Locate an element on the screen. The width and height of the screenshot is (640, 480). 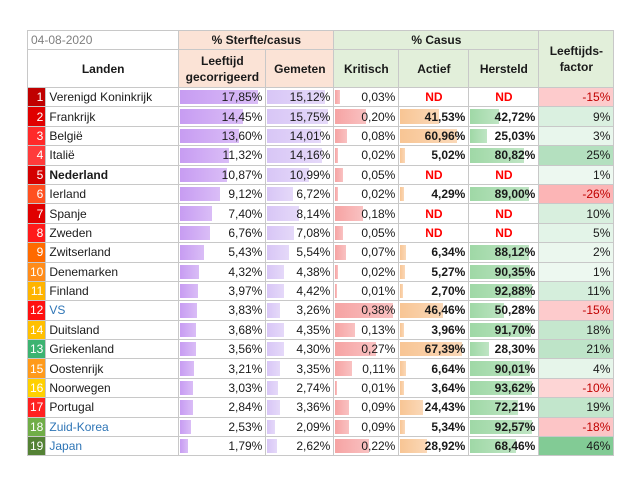
hersteld-cell: 89,00% is located at coordinates (504, 194).